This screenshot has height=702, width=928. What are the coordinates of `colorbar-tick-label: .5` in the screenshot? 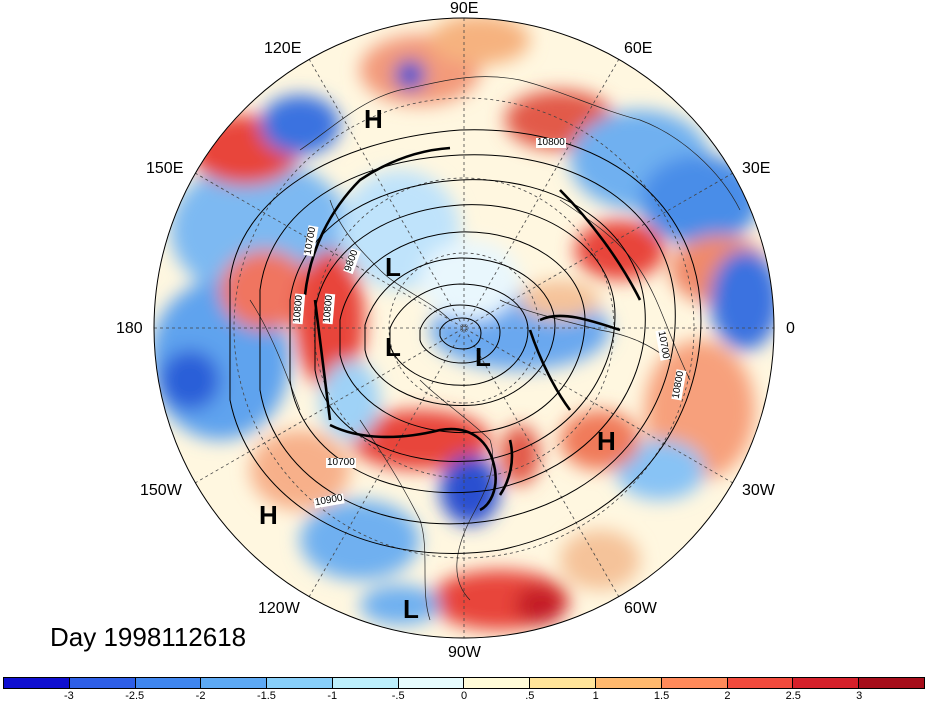 It's located at (530, 696).